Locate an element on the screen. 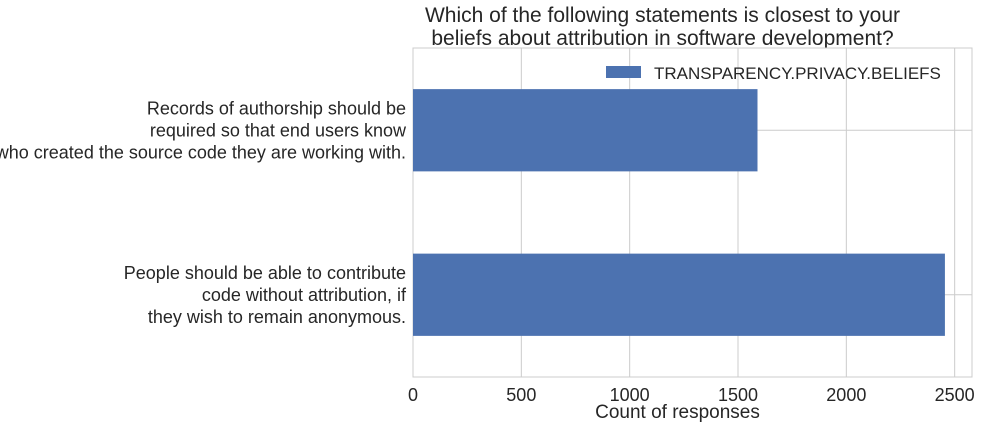  x-tick-label: 2500 is located at coordinates (955, 395).